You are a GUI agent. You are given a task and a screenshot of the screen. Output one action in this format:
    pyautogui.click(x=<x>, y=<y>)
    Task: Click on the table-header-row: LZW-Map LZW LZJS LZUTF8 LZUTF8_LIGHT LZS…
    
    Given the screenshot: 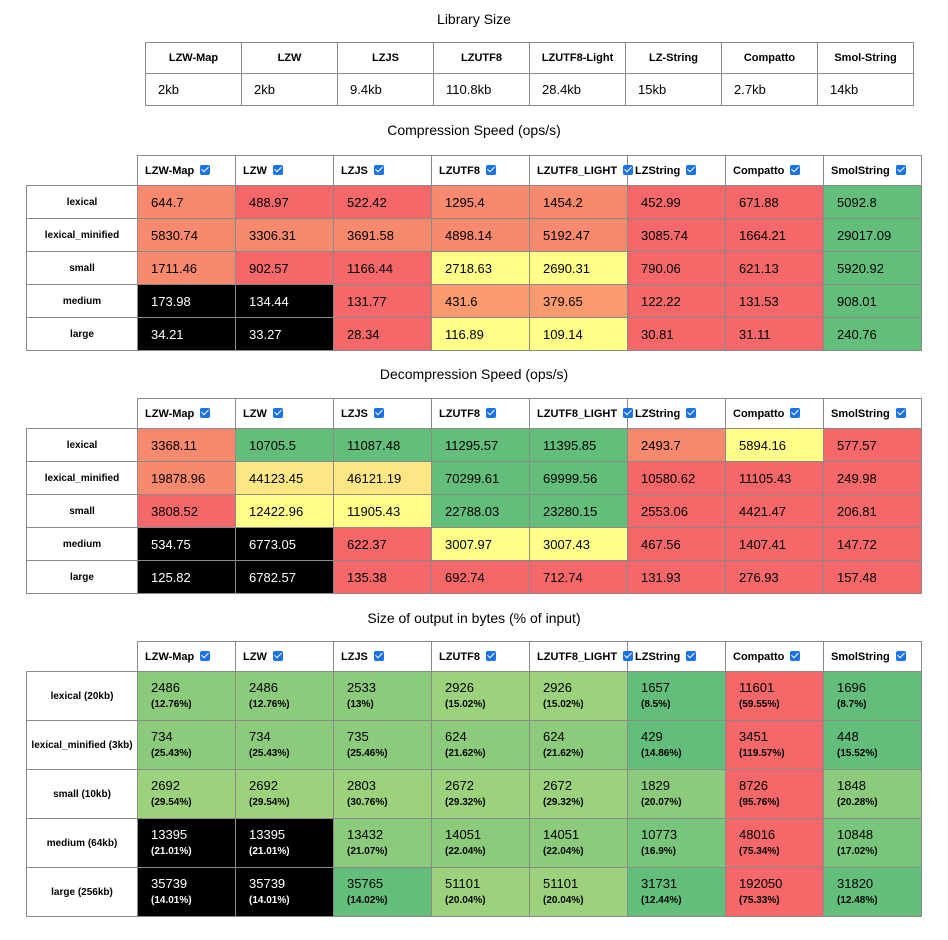 What is the action you would take?
    pyautogui.click(x=474, y=656)
    